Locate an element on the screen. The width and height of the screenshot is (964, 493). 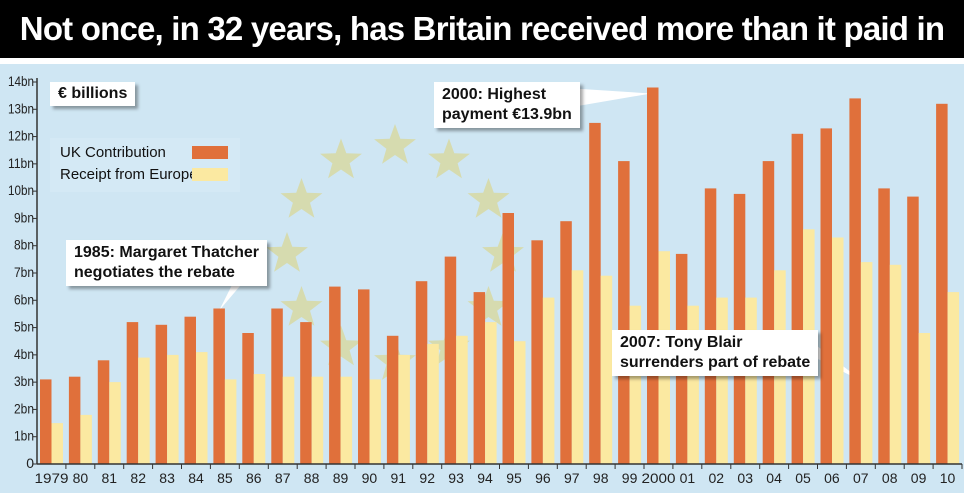
y-tick-label: 0 is located at coordinates (30, 463).